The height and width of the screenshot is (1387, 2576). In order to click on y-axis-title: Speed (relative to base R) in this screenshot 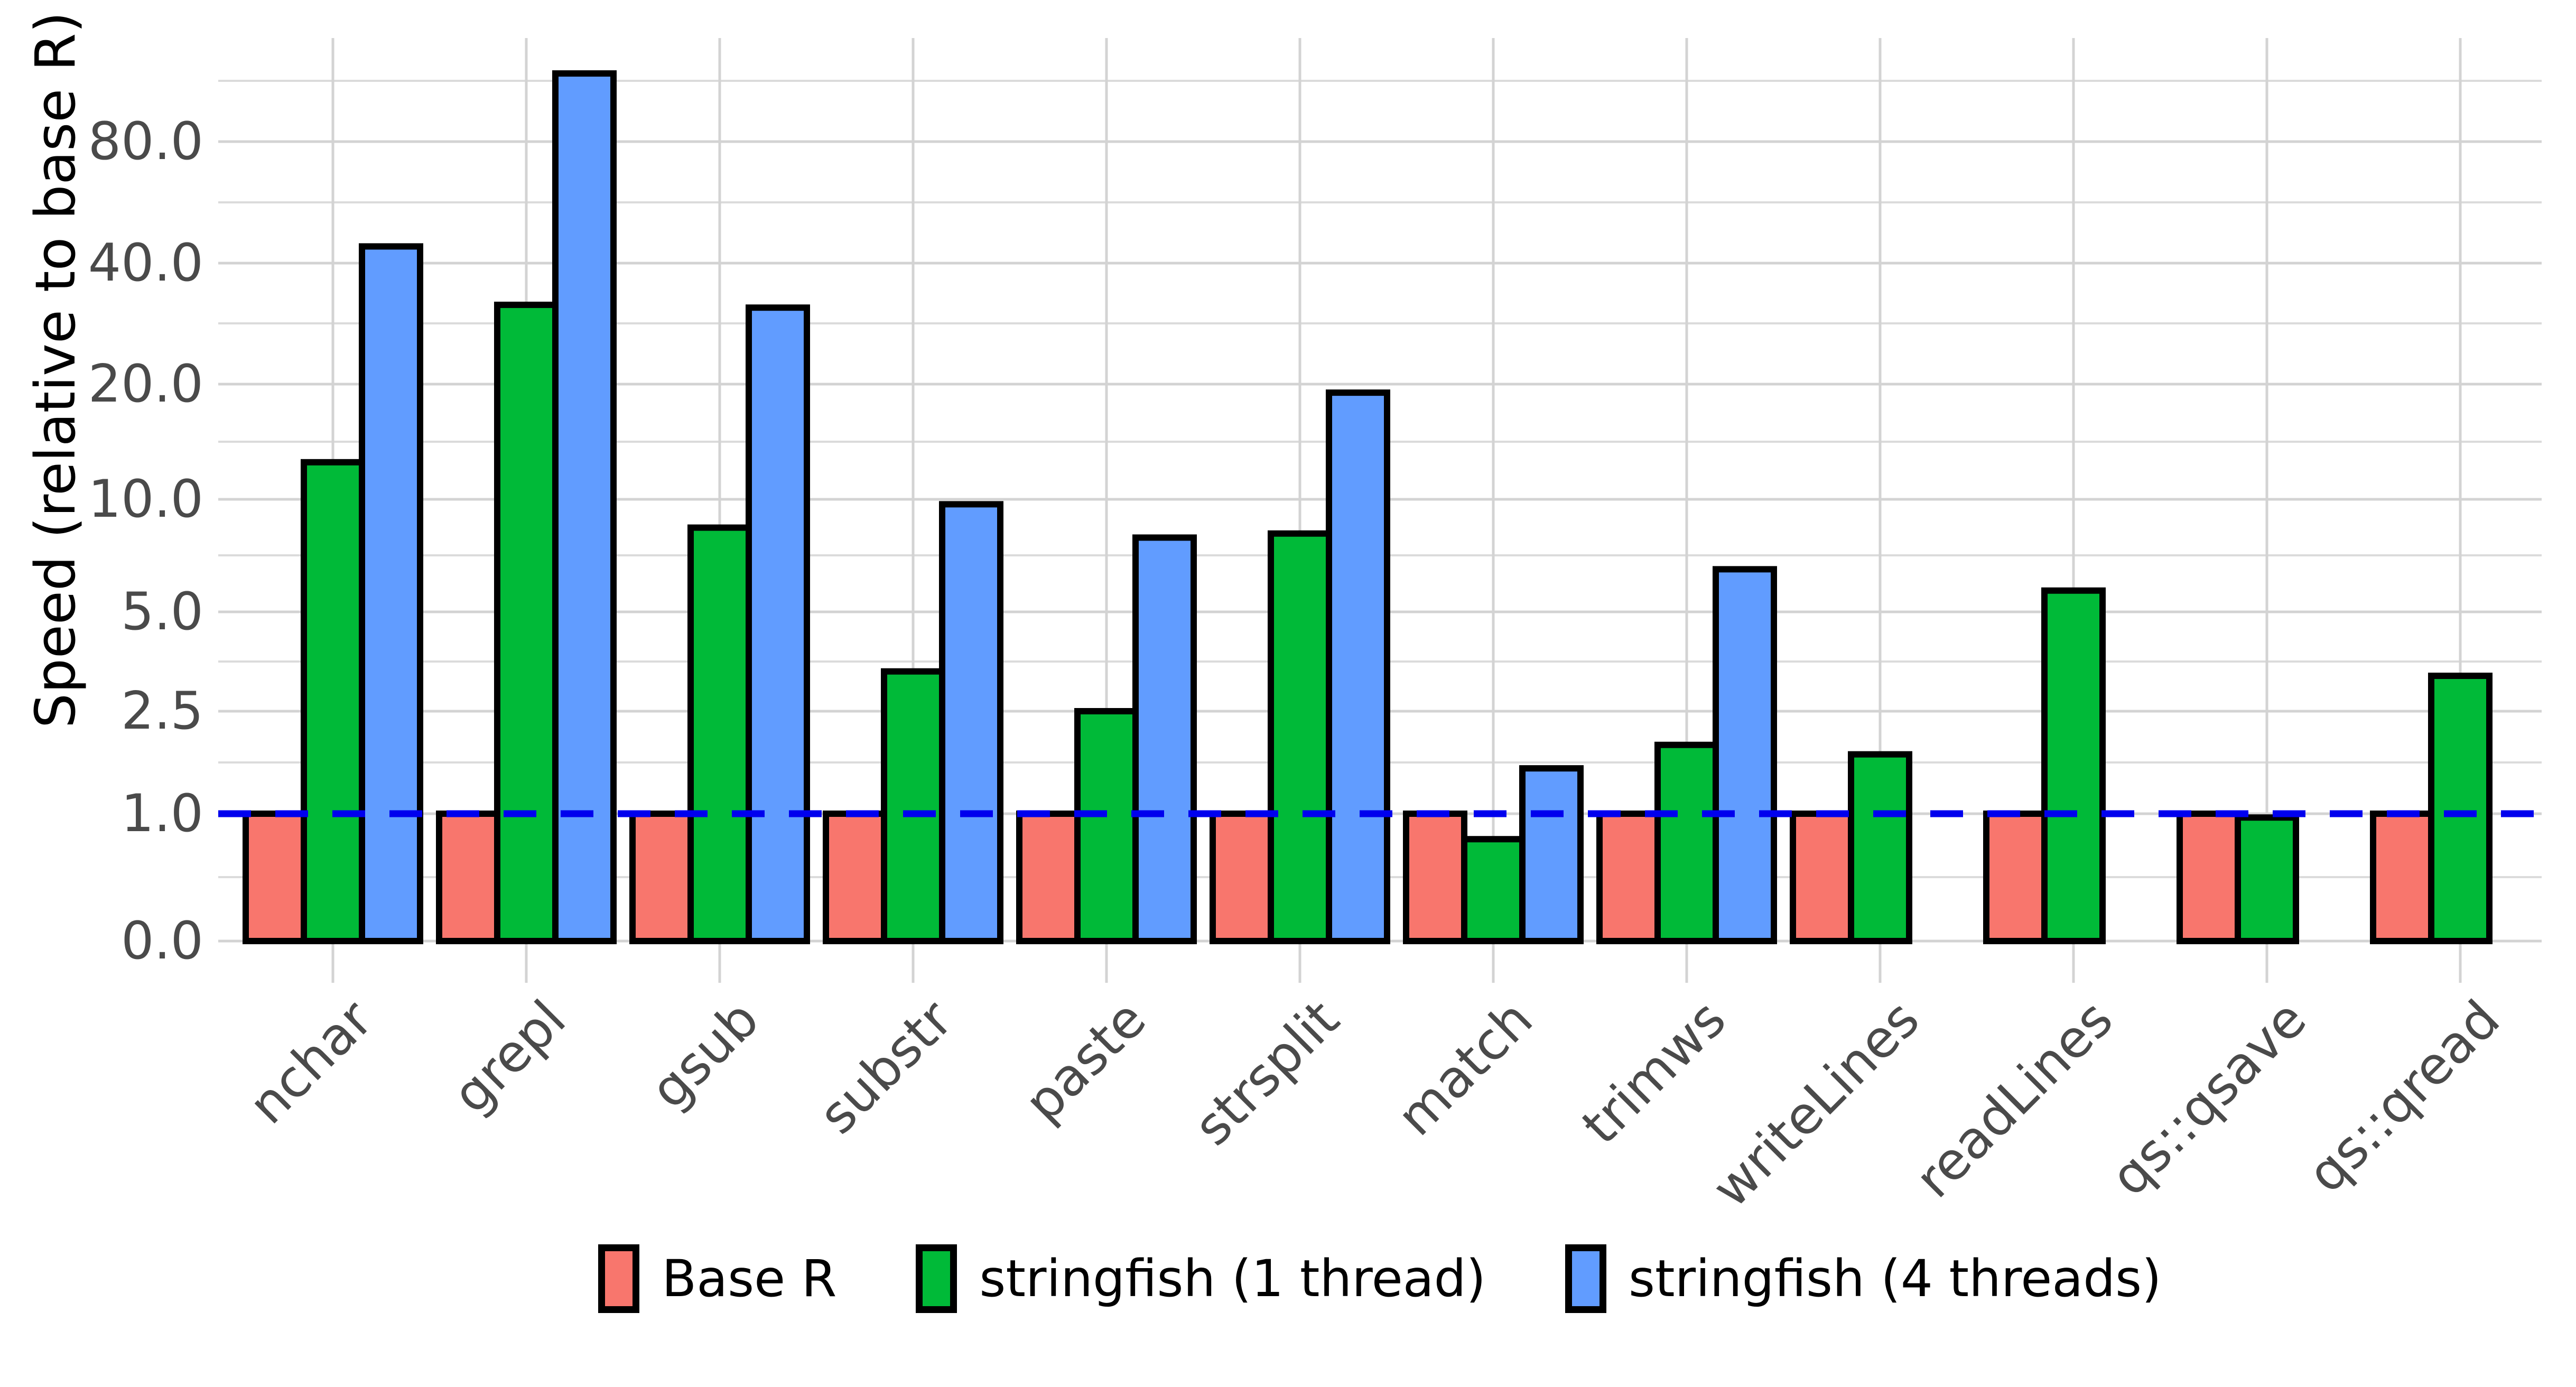, I will do `click(56, 370)`.